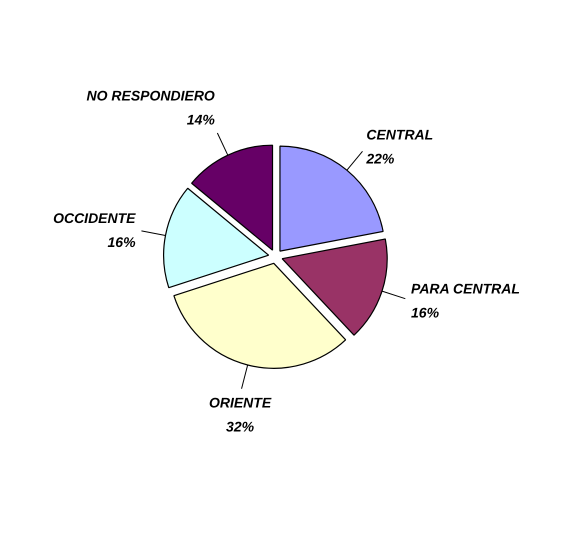  What do you see at coordinates (465, 288) in the screenshot?
I see `slice-label: PARA CENTRAL` at bounding box center [465, 288].